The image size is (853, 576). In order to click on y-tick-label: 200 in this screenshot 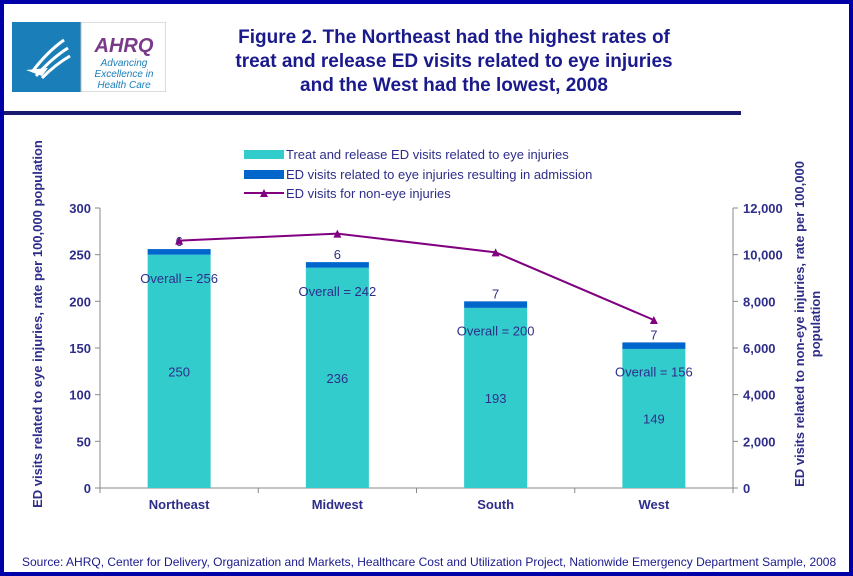, I will do `click(80, 301)`.